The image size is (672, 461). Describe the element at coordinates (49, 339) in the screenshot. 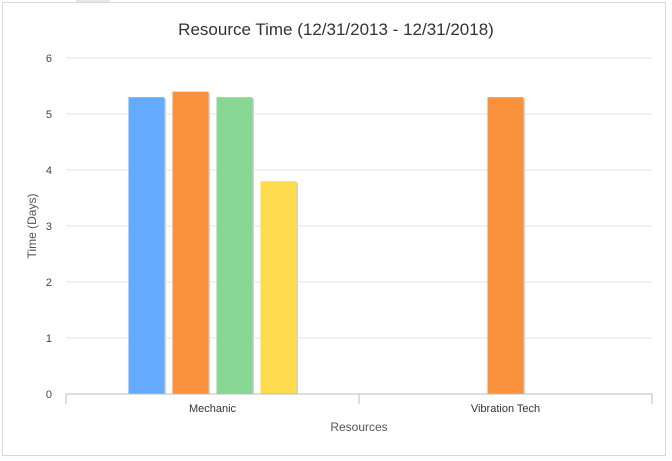

I see `y-tick-label: 1` at that location.